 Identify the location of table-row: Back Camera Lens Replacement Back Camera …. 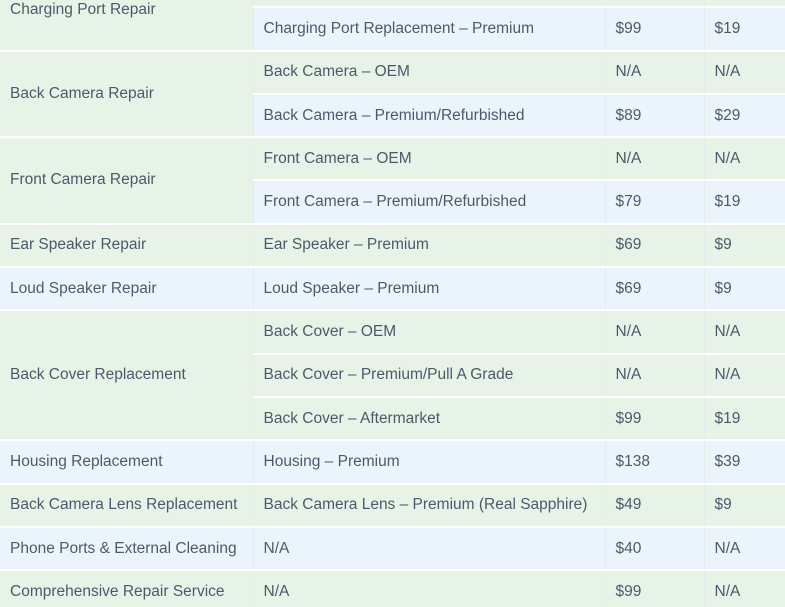
(392, 505).